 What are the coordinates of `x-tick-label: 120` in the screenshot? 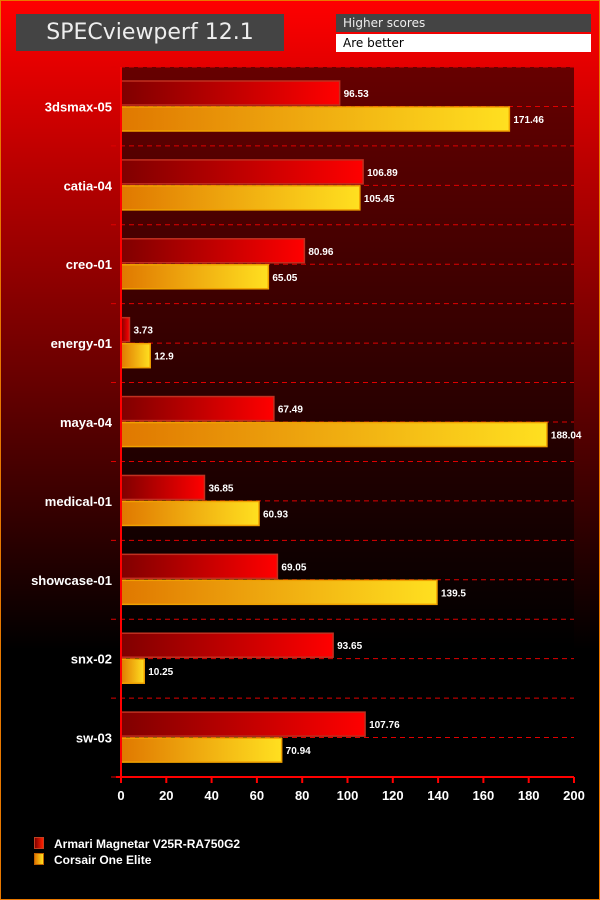 It's located at (393, 795).